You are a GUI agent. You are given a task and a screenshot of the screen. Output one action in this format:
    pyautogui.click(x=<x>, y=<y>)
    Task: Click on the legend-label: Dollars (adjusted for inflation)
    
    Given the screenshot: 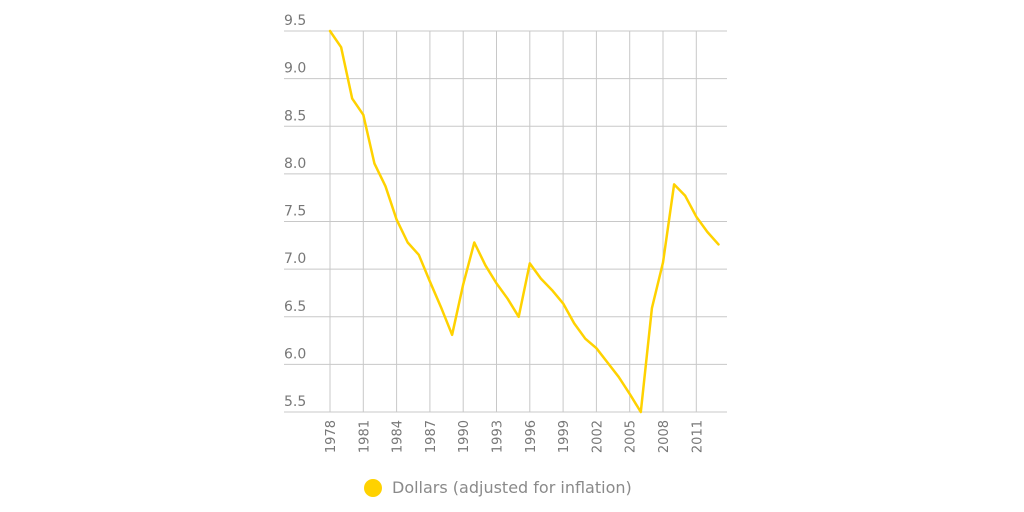 What is the action you would take?
    pyautogui.click(x=512, y=487)
    